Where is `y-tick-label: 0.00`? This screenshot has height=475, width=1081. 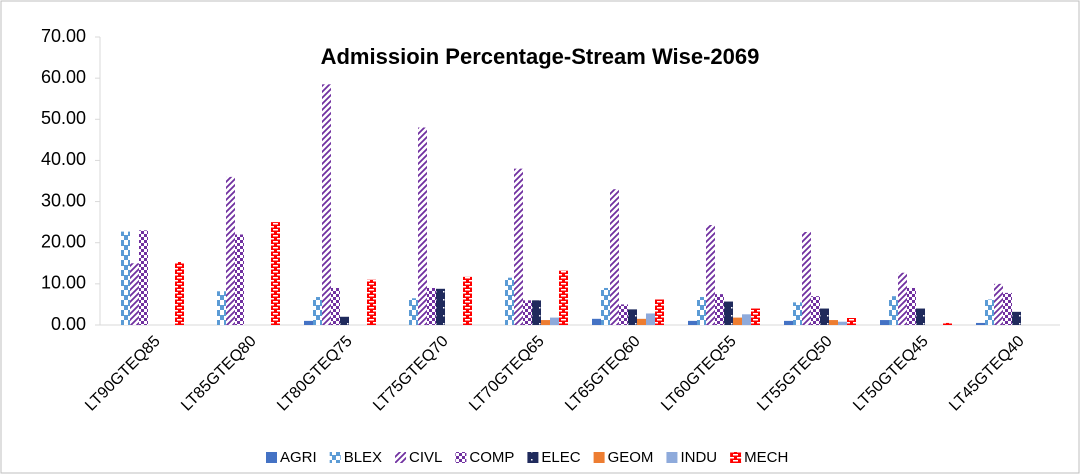 y-tick-label: 0.00 is located at coordinates (68, 324).